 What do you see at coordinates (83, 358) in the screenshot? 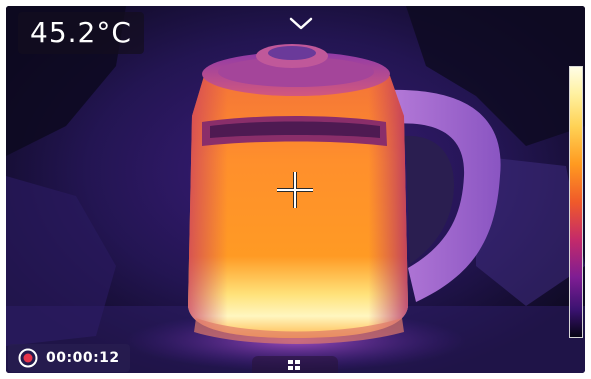
I see `recording-elapsed-time: 00:00:12` at bounding box center [83, 358].